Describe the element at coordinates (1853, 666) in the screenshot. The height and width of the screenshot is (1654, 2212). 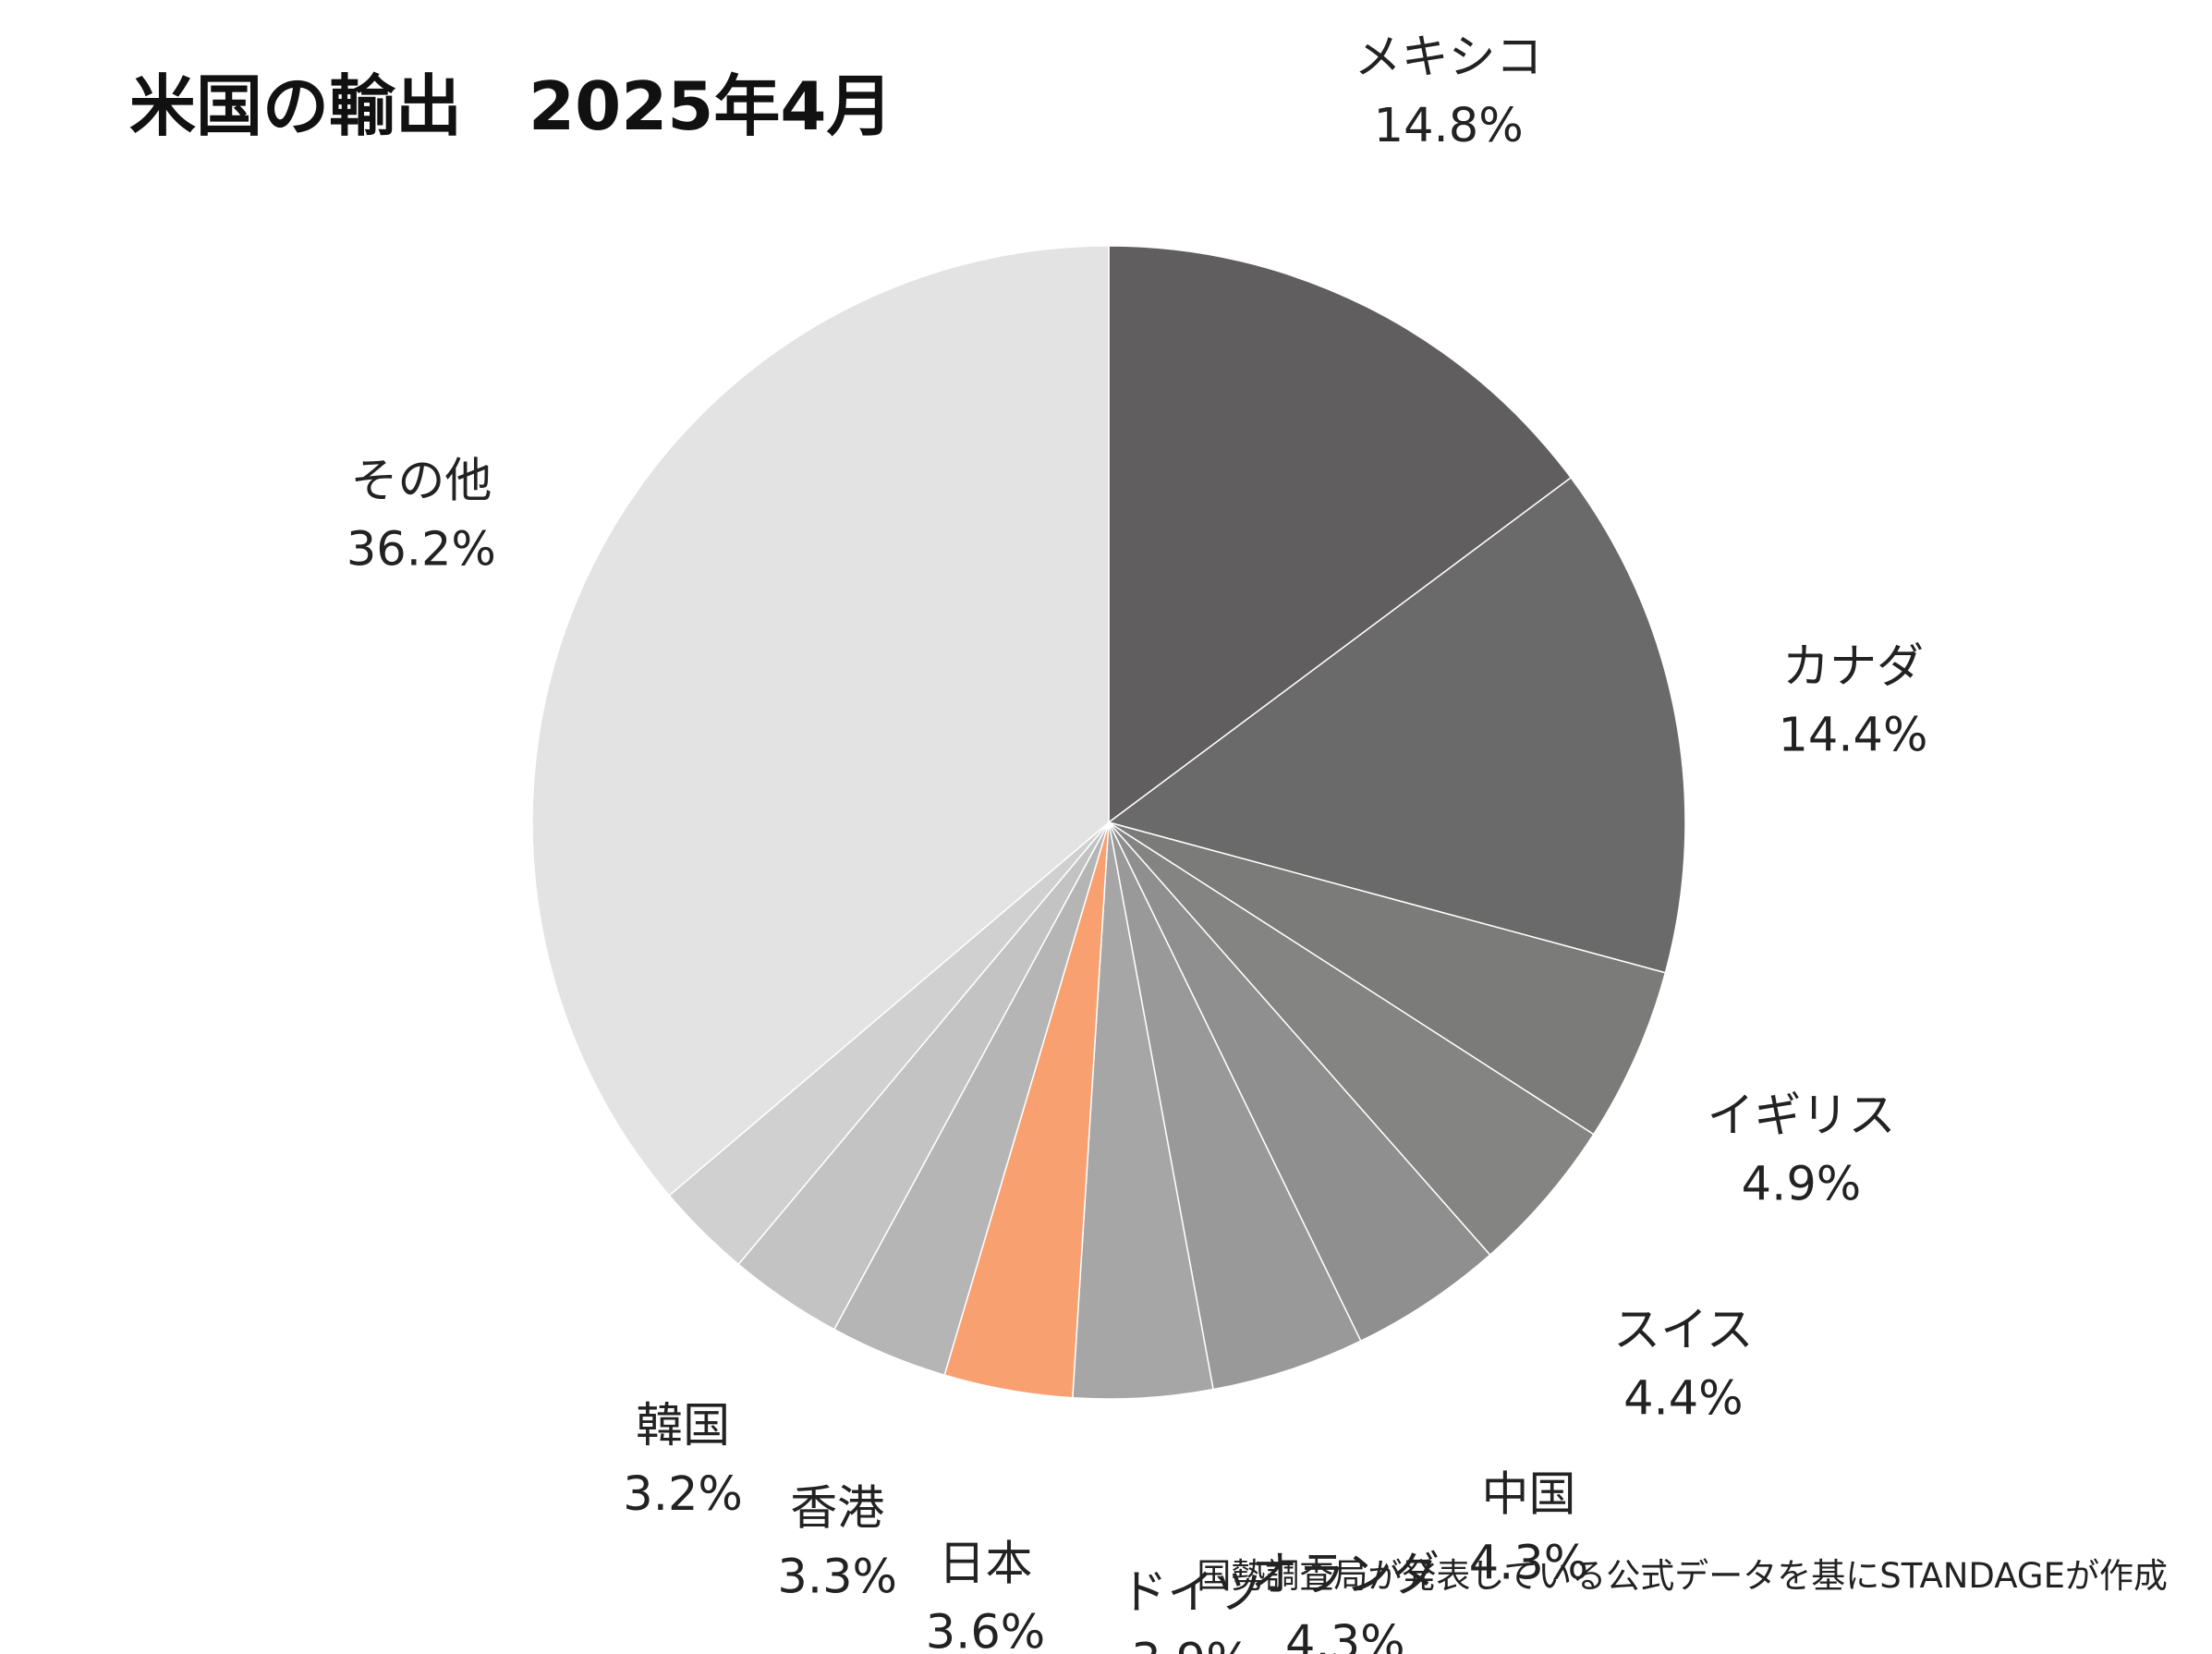
I see `slice-label-2: カナダ` at that location.